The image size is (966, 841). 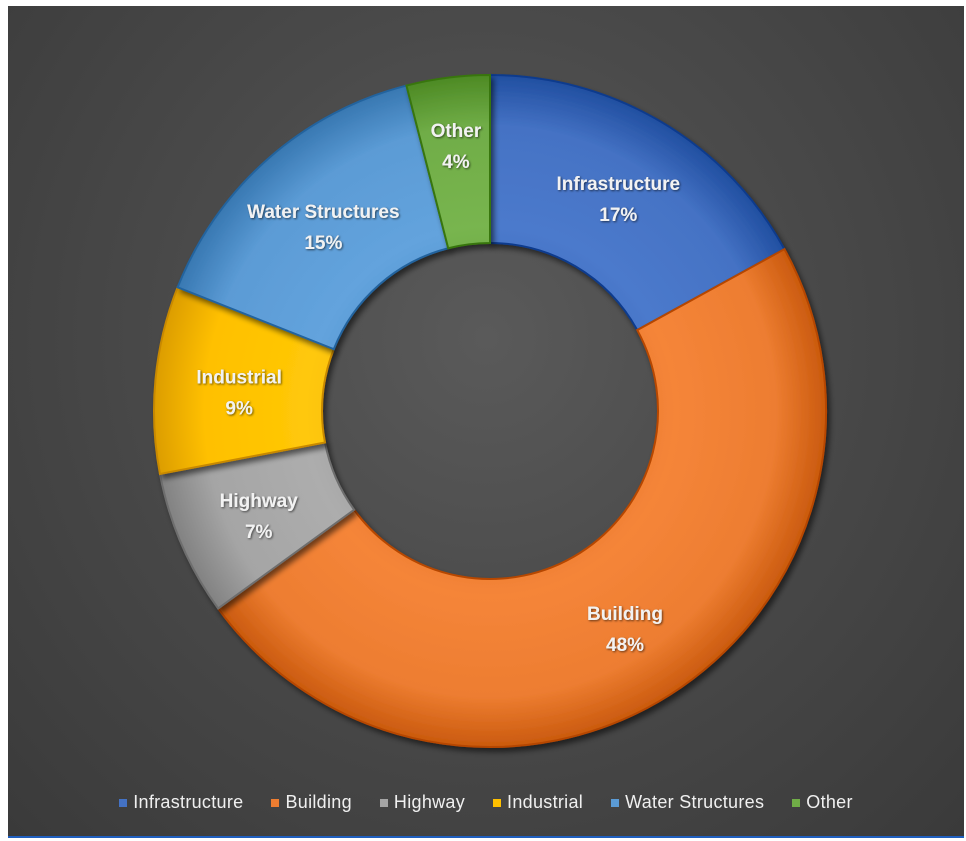 I want to click on legend-item-other: Other, so click(x=822, y=802).